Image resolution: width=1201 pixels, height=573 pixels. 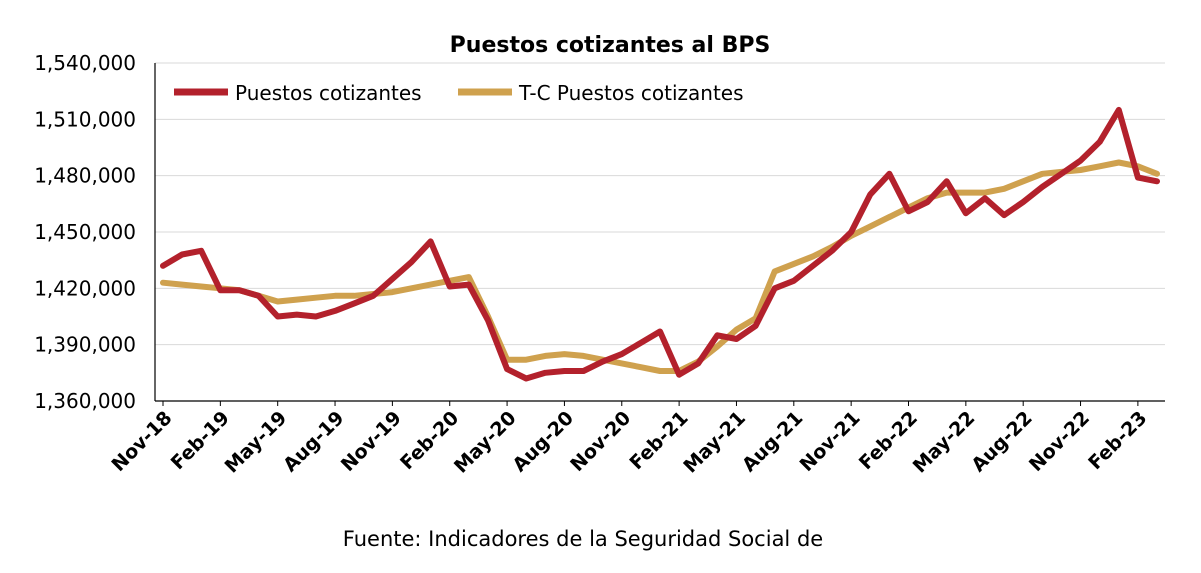 What do you see at coordinates (85, 176) in the screenshot?
I see `y-tick-label: 1,480,000` at bounding box center [85, 176].